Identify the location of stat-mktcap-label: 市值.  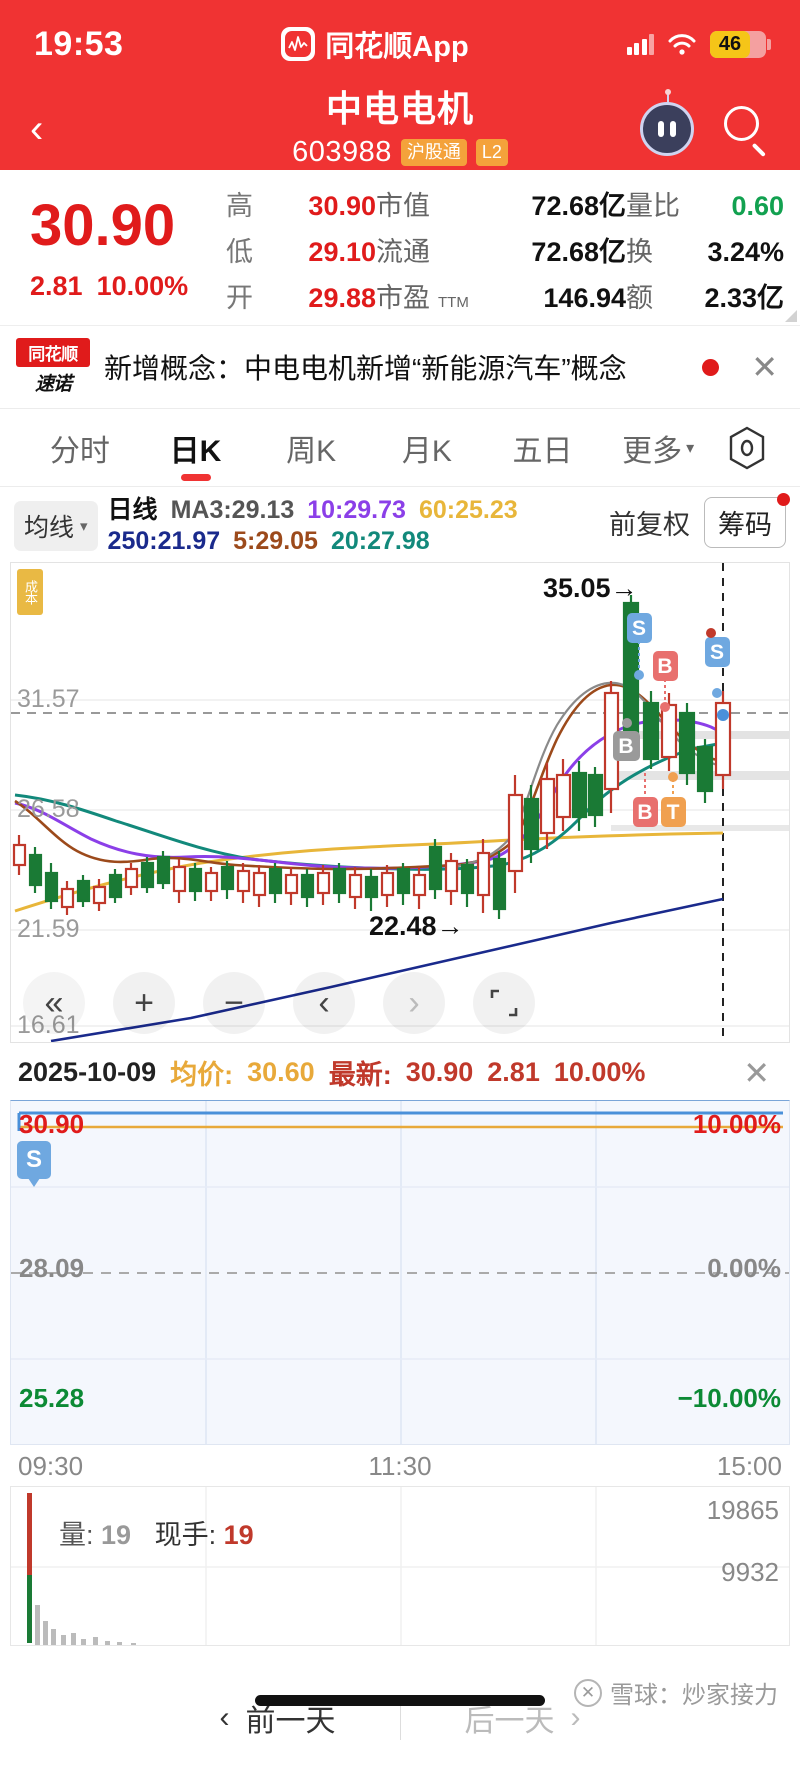
(403, 206).